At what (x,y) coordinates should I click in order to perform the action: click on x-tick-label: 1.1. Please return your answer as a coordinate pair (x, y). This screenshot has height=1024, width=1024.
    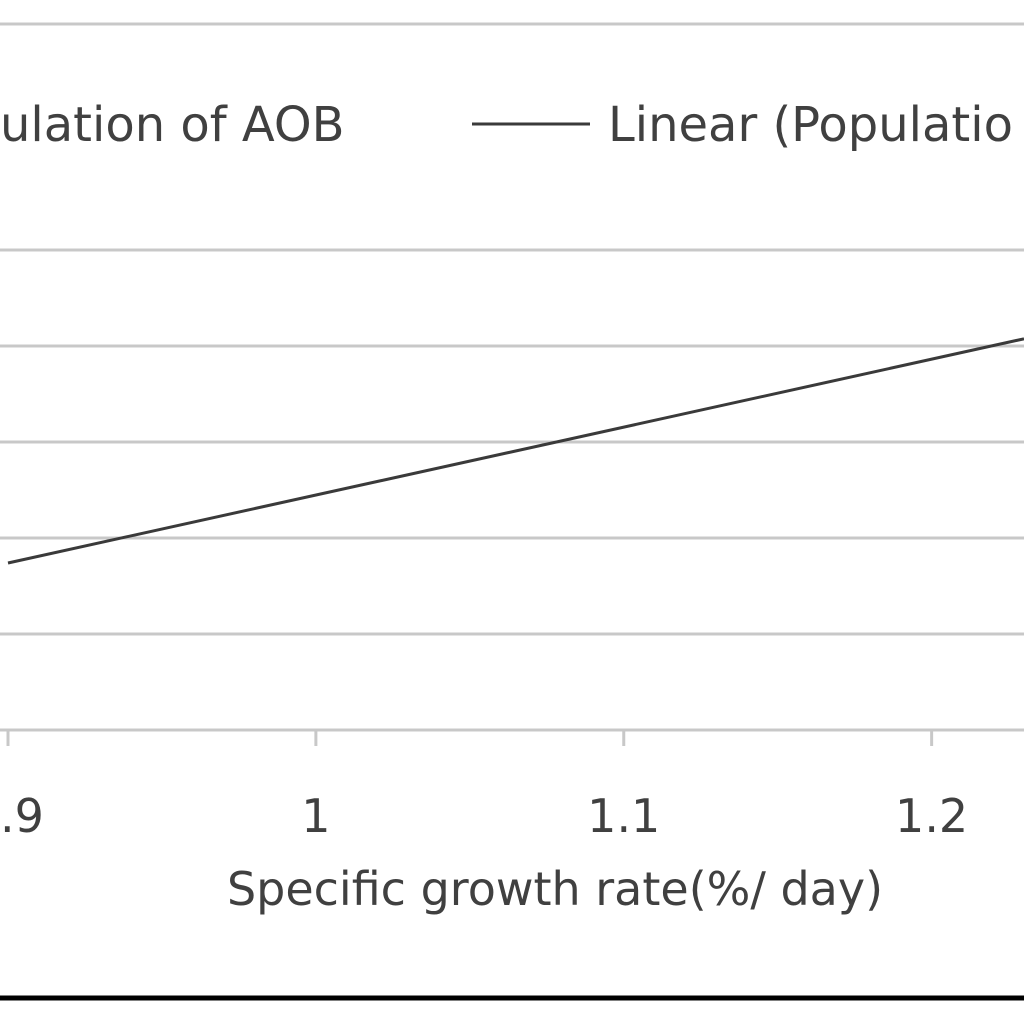
    Looking at the image, I should click on (623, 816).